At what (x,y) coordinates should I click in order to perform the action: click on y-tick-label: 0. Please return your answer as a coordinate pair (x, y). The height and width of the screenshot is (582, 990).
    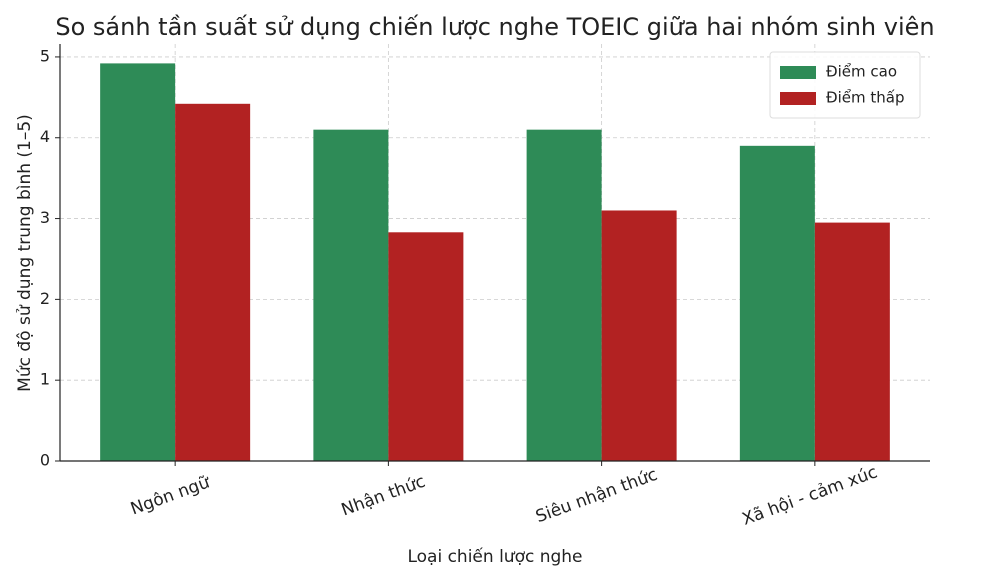
    Looking at the image, I should click on (45, 460).